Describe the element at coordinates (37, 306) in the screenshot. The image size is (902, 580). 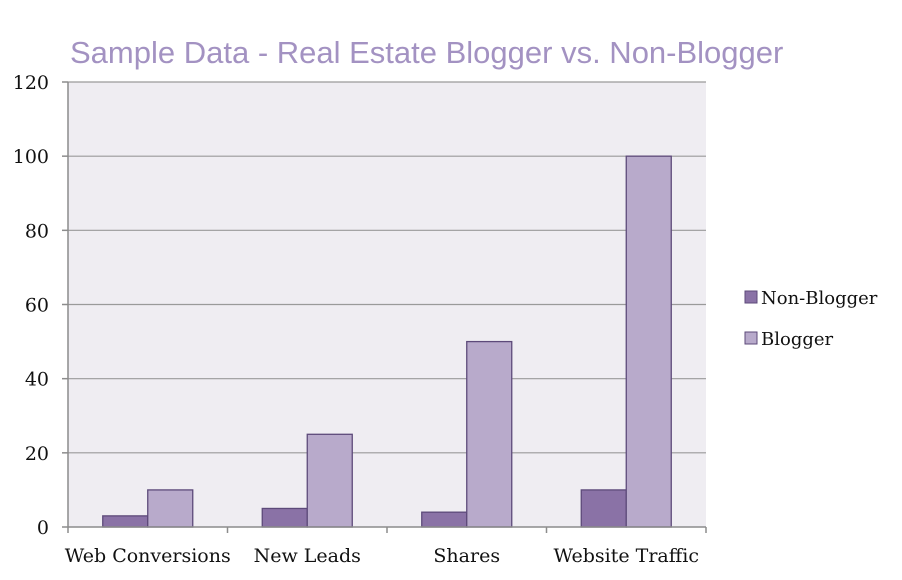
I see `y-tick-label: 60` at that location.